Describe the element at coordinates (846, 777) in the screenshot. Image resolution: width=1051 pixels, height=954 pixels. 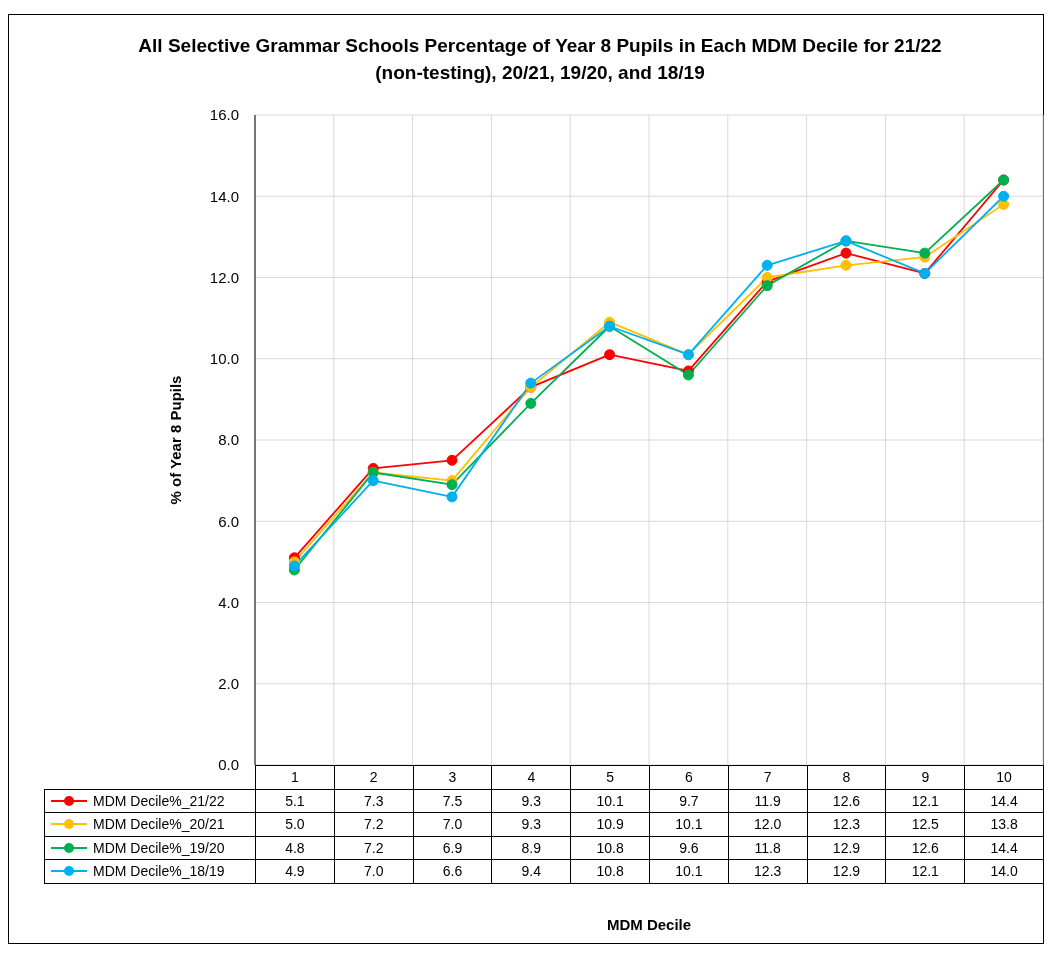
I see `x-tick-label: 8` at that location.